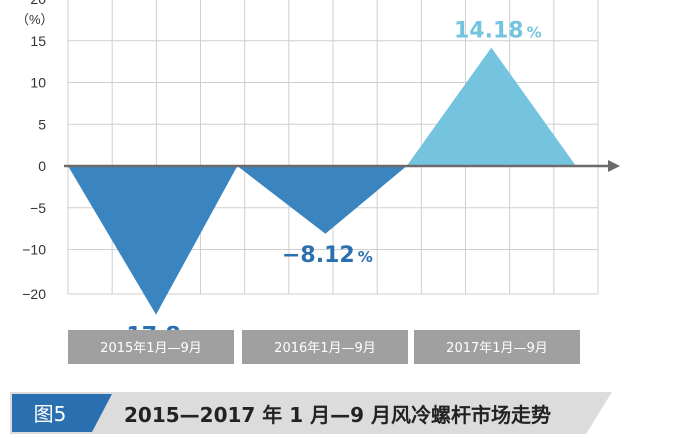 The width and height of the screenshot is (673, 438). I want to click on y-tick-label: −10, so click(34, 250).